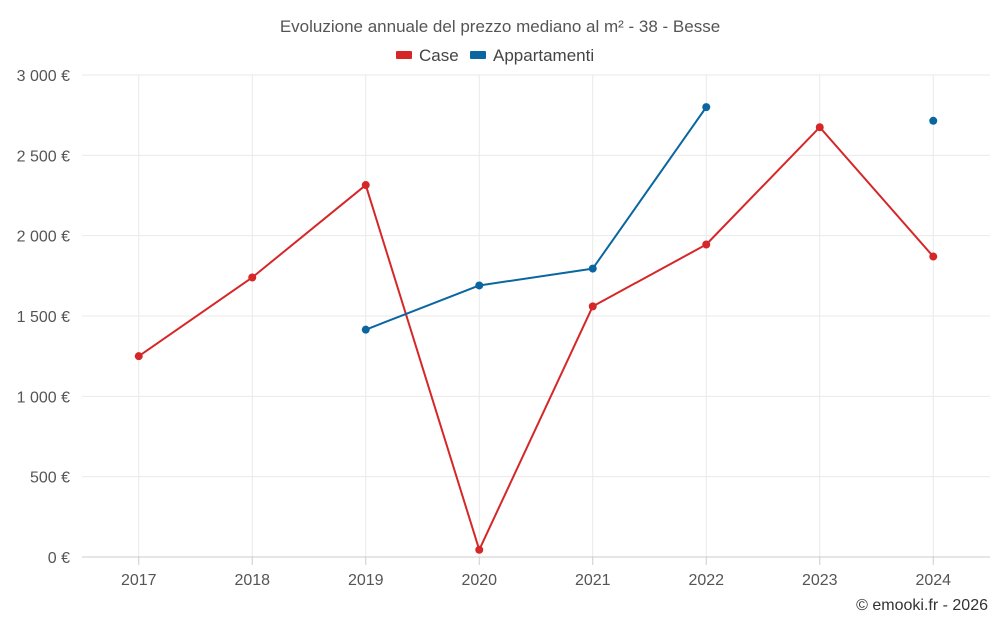  What do you see at coordinates (479, 580) in the screenshot?
I see `x-tick-label: 2020` at bounding box center [479, 580].